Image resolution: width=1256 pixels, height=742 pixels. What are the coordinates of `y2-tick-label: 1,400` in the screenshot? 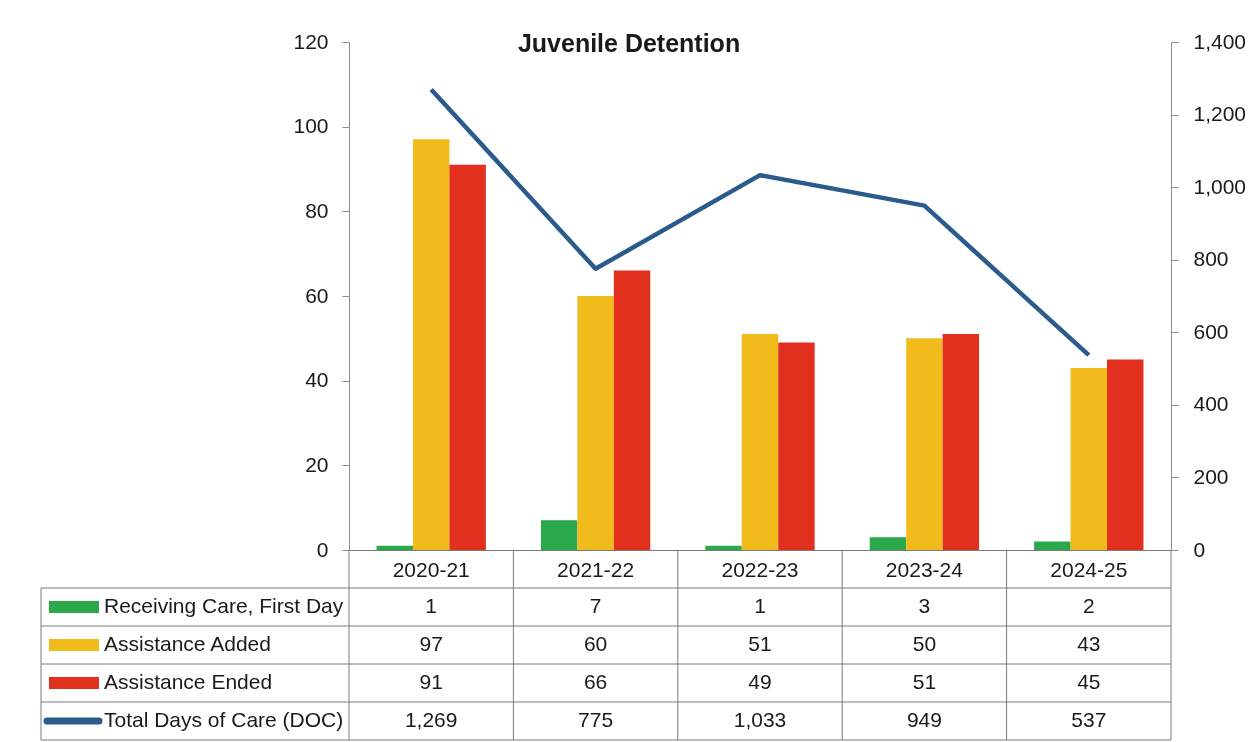 It's located at (1220, 41).